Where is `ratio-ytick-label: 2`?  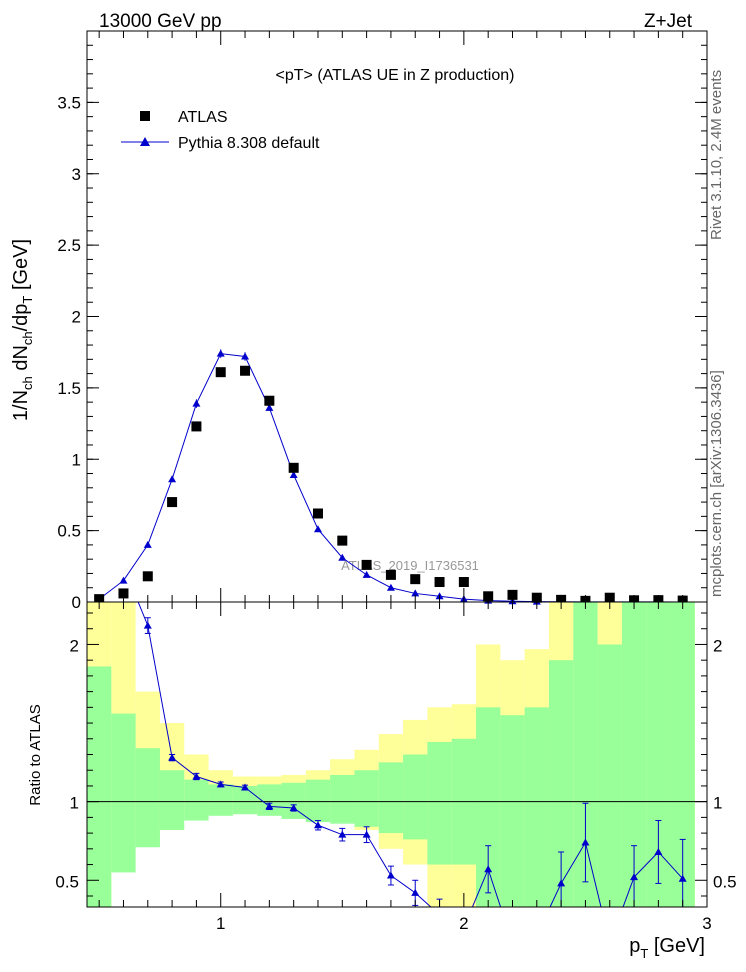 ratio-ytick-label: 2 is located at coordinates (74, 645).